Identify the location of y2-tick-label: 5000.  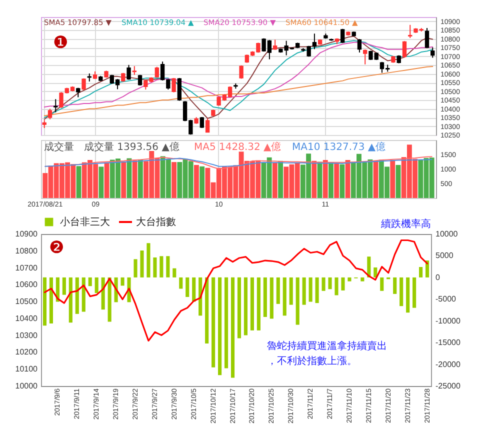
(445, 255).